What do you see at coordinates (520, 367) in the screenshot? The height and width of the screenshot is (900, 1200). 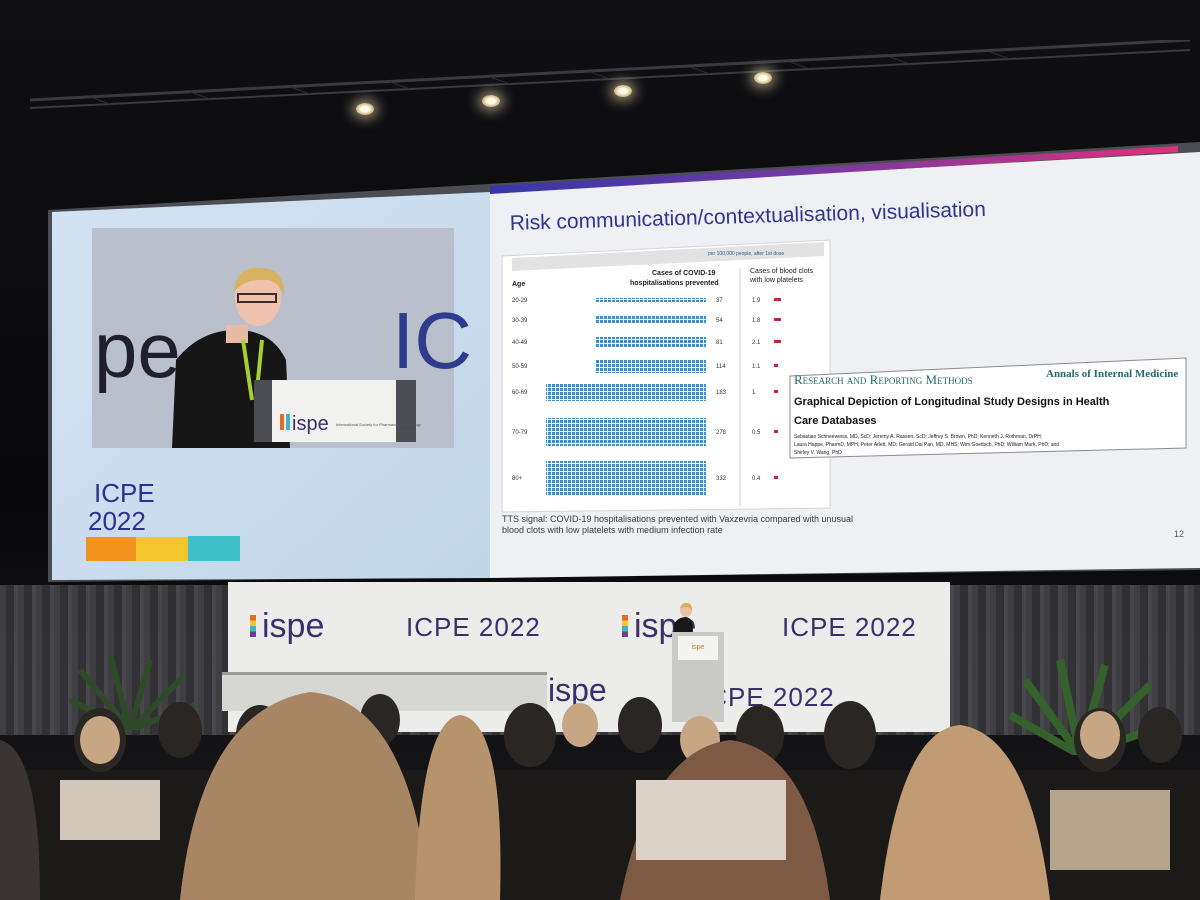 I see `row-age-label: 50-59` at bounding box center [520, 367].